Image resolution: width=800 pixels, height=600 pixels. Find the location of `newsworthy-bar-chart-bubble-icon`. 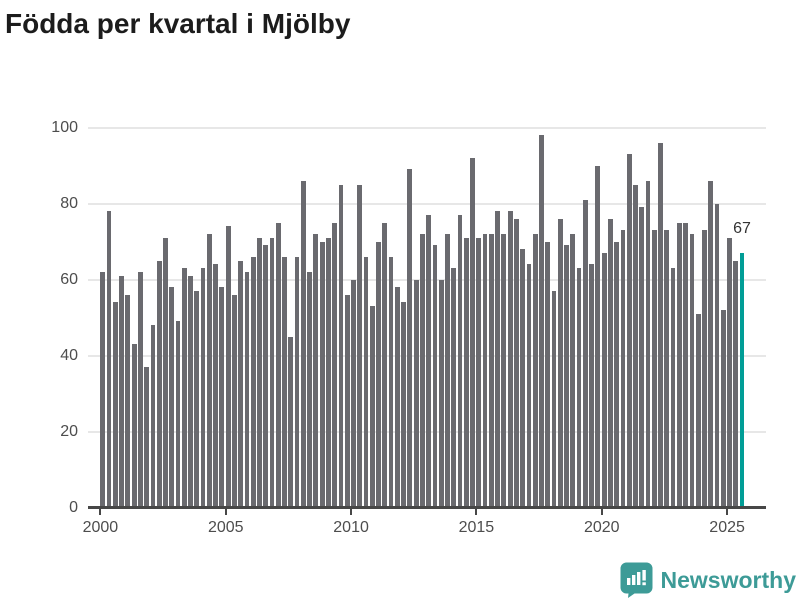

newsworthy-bar-chart-bubble-icon is located at coordinates (636, 580).